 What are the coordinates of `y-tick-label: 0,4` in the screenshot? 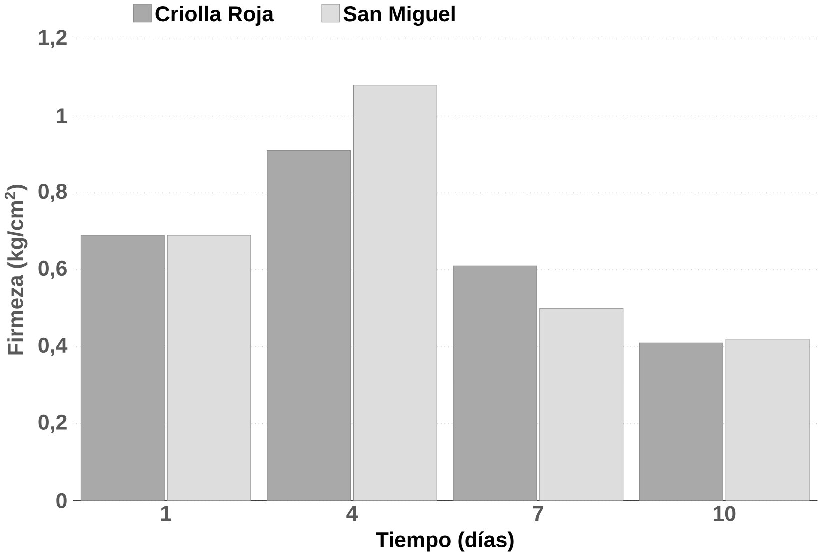 It's located at (53, 347).